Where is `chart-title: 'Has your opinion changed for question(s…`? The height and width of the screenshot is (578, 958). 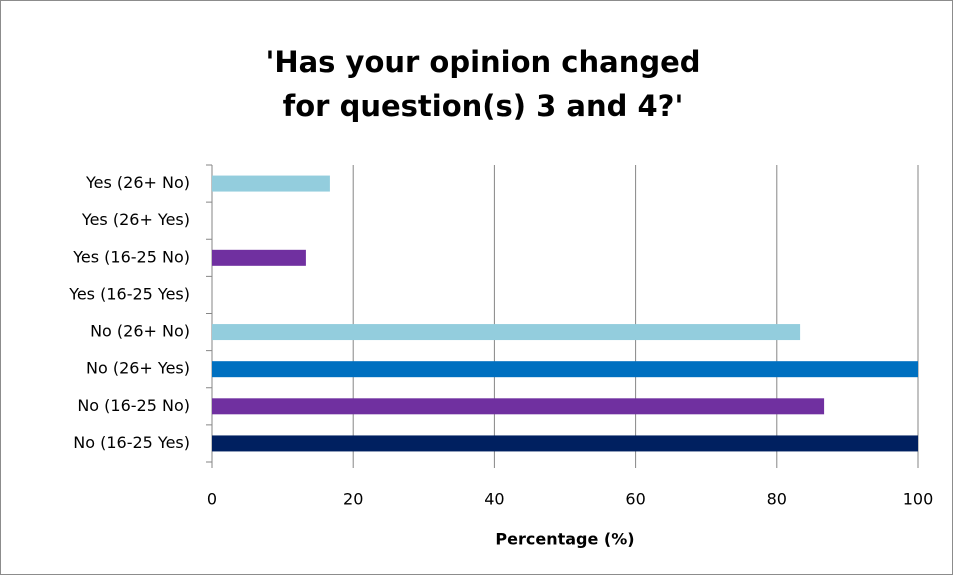 chart-title: 'Has your opinion changed for question(s… is located at coordinates (483, 84).